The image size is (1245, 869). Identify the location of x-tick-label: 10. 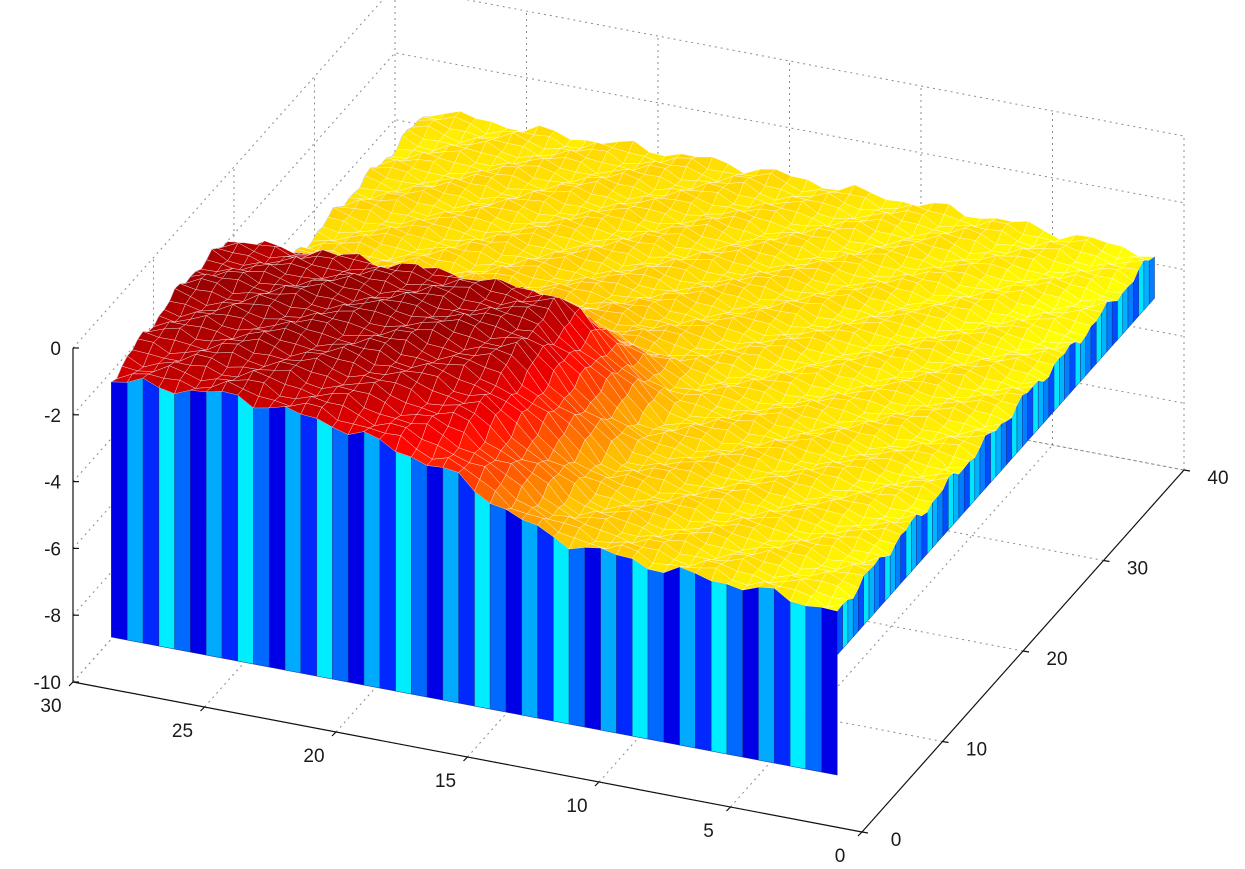
(576, 806).